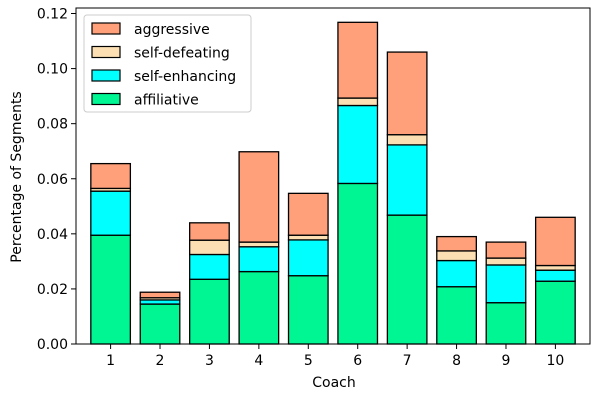 This screenshot has width=592, height=394. I want to click on x-tick-label: 2, so click(160, 361).